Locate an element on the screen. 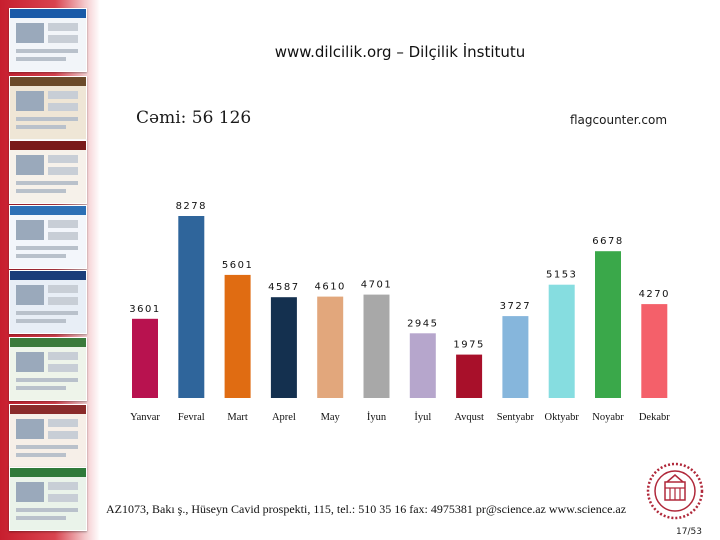 The height and width of the screenshot is (540, 720). category-label: Noyabr is located at coordinates (608, 417).